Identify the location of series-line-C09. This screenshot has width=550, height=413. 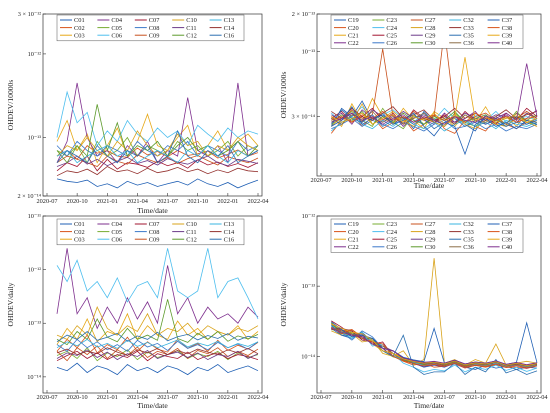
(157, 353).